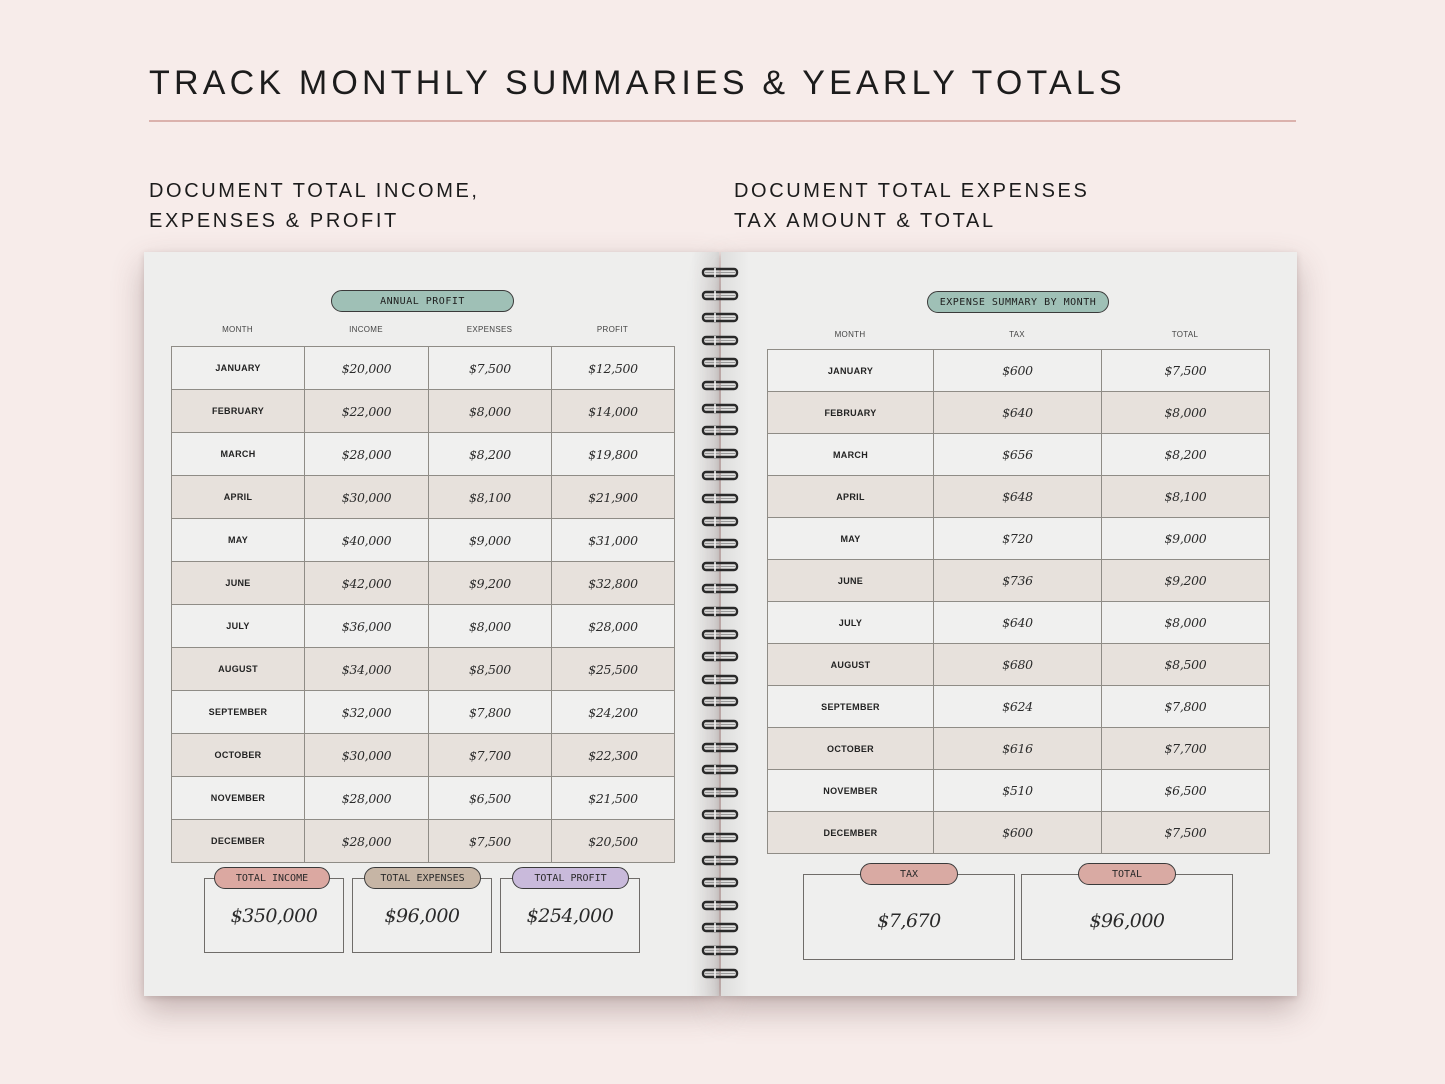 Image resolution: width=1445 pixels, height=1084 pixels. What do you see at coordinates (366, 411) in the screenshot?
I see `income-cell: $22,000` at bounding box center [366, 411].